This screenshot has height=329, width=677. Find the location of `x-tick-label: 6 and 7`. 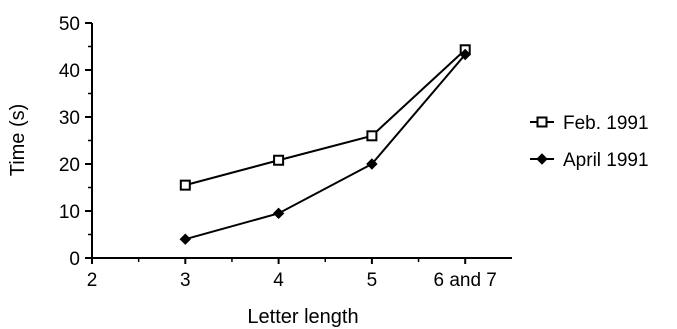

x-tick-label: 6 and 7 is located at coordinates (464, 280).